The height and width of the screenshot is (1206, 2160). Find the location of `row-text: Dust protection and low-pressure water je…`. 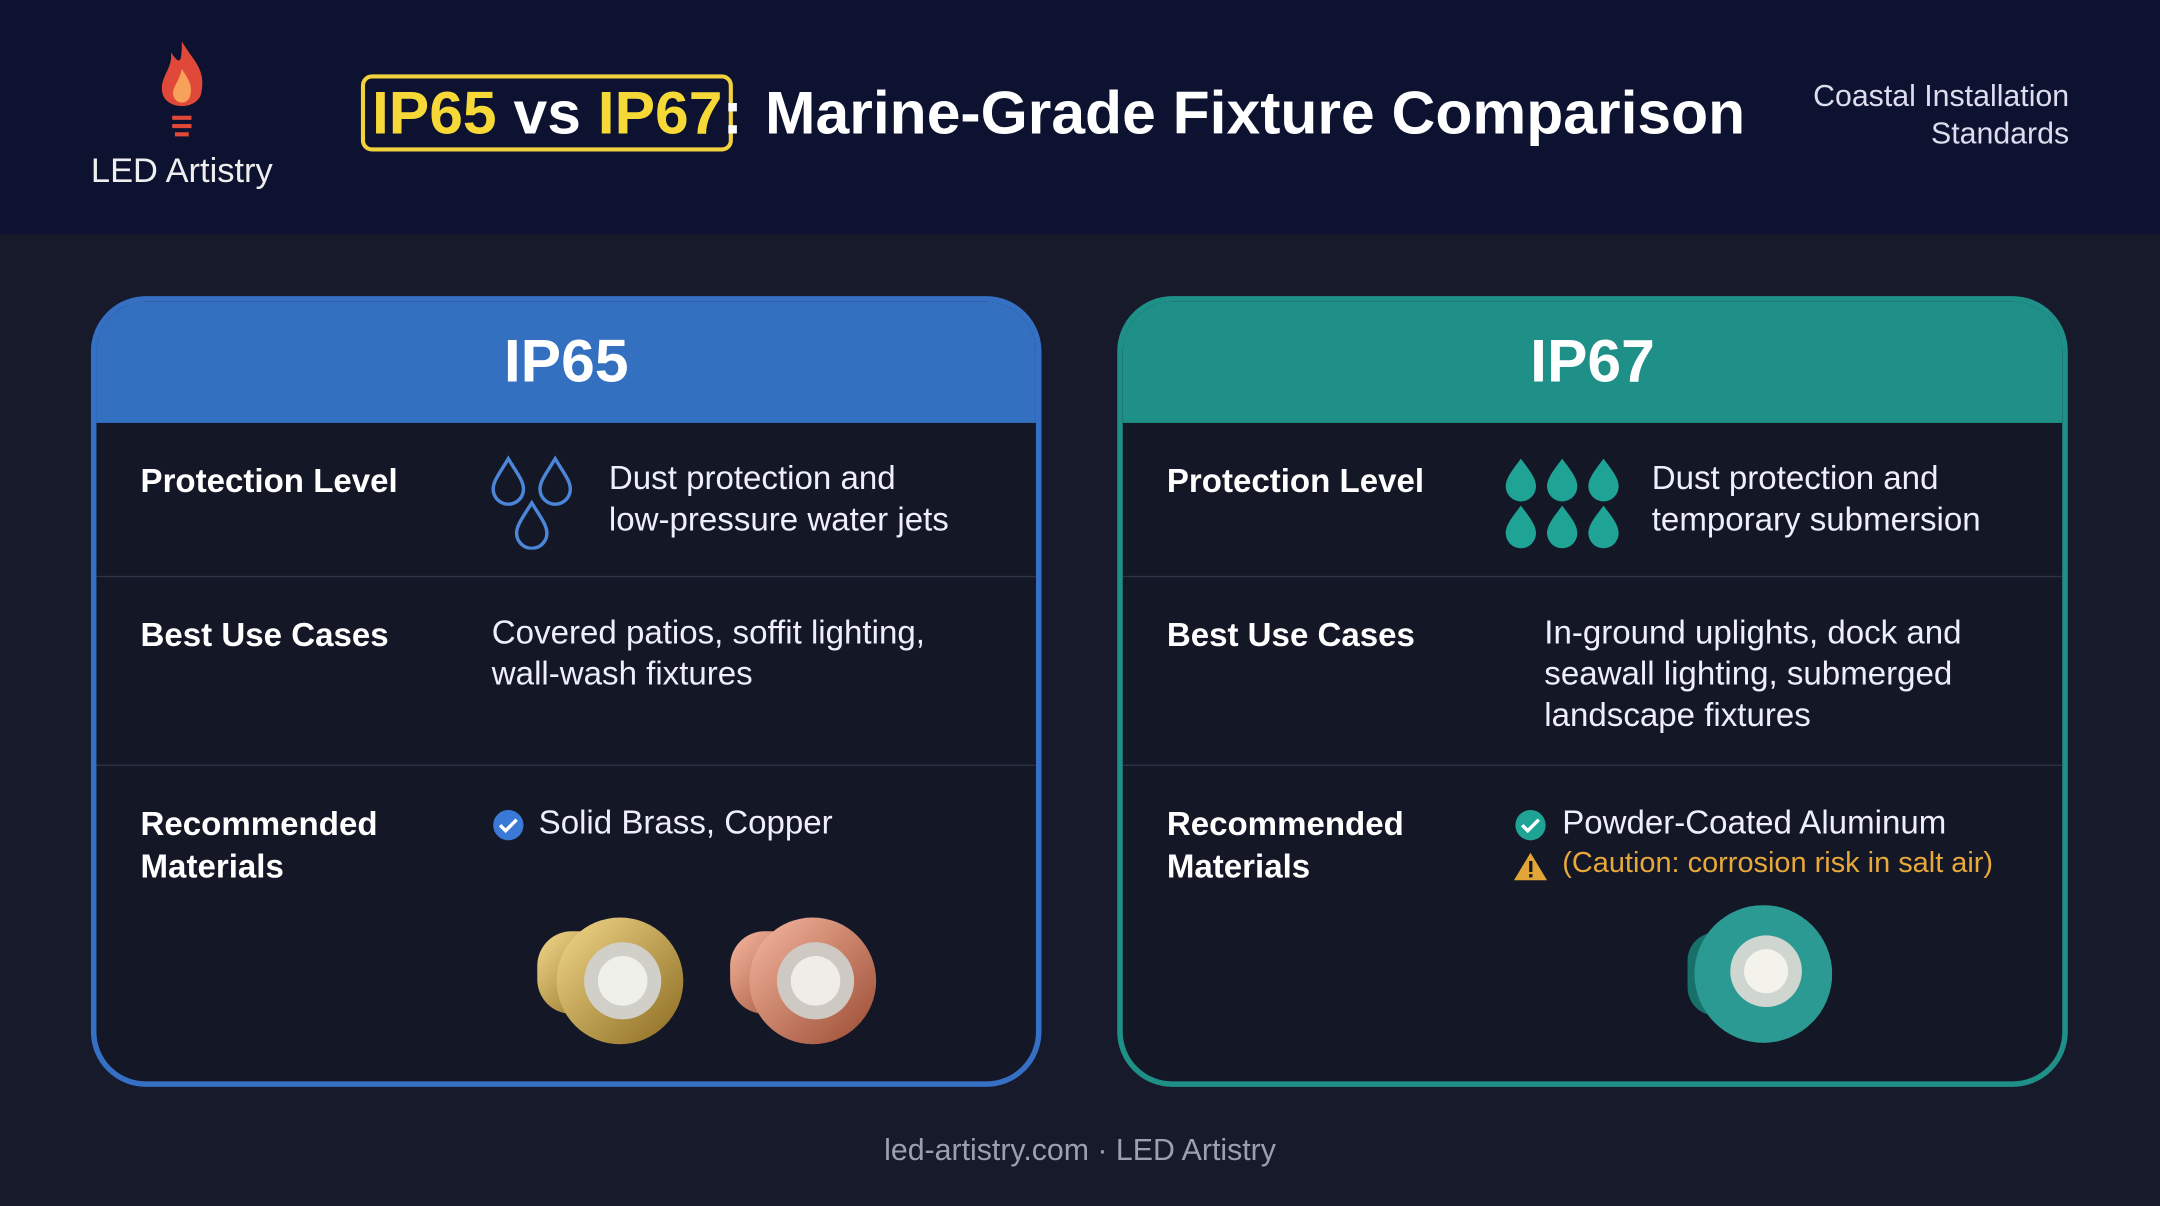

row-text: Dust protection and low-pressure water je… is located at coordinates (779, 500).